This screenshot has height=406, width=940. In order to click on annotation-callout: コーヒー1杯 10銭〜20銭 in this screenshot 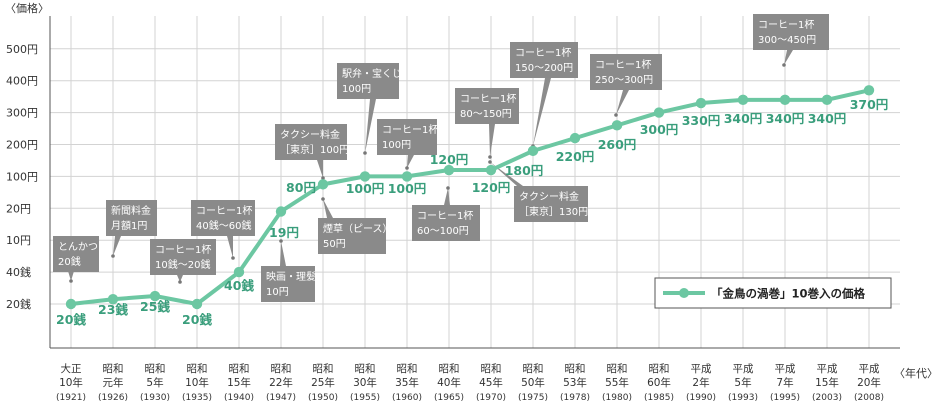, I will do `click(183, 261)`.